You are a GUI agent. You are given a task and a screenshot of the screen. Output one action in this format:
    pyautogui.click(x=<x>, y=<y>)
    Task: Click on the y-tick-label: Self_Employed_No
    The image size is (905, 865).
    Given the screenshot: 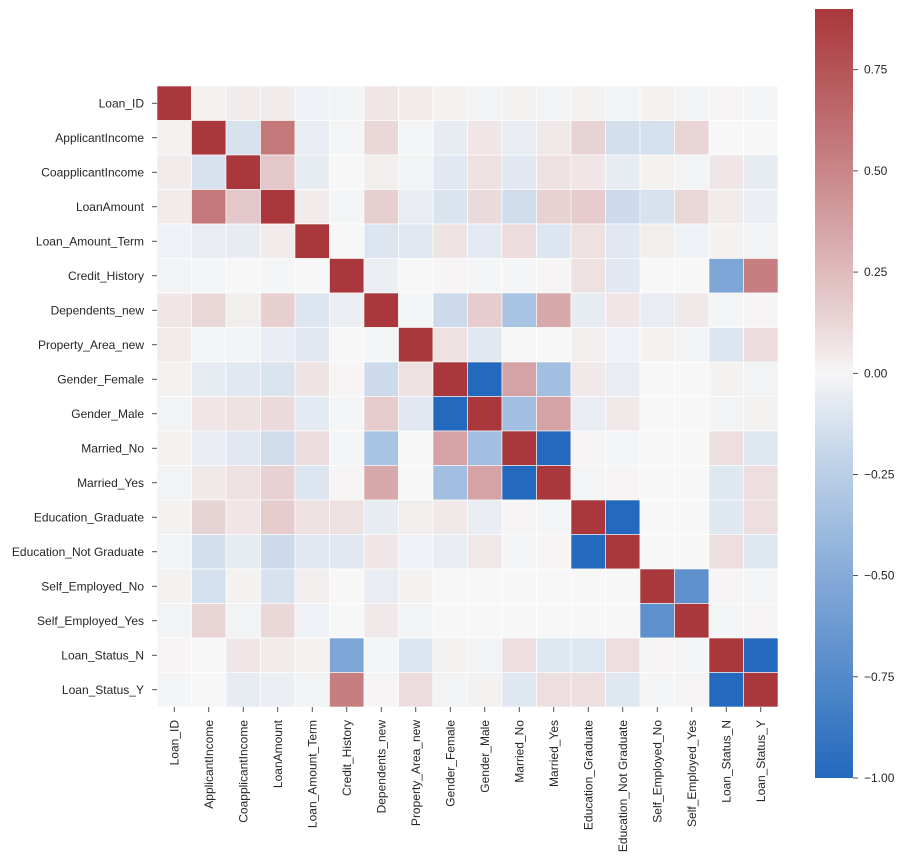 What is the action you would take?
    pyautogui.click(x=92, y=586)
    